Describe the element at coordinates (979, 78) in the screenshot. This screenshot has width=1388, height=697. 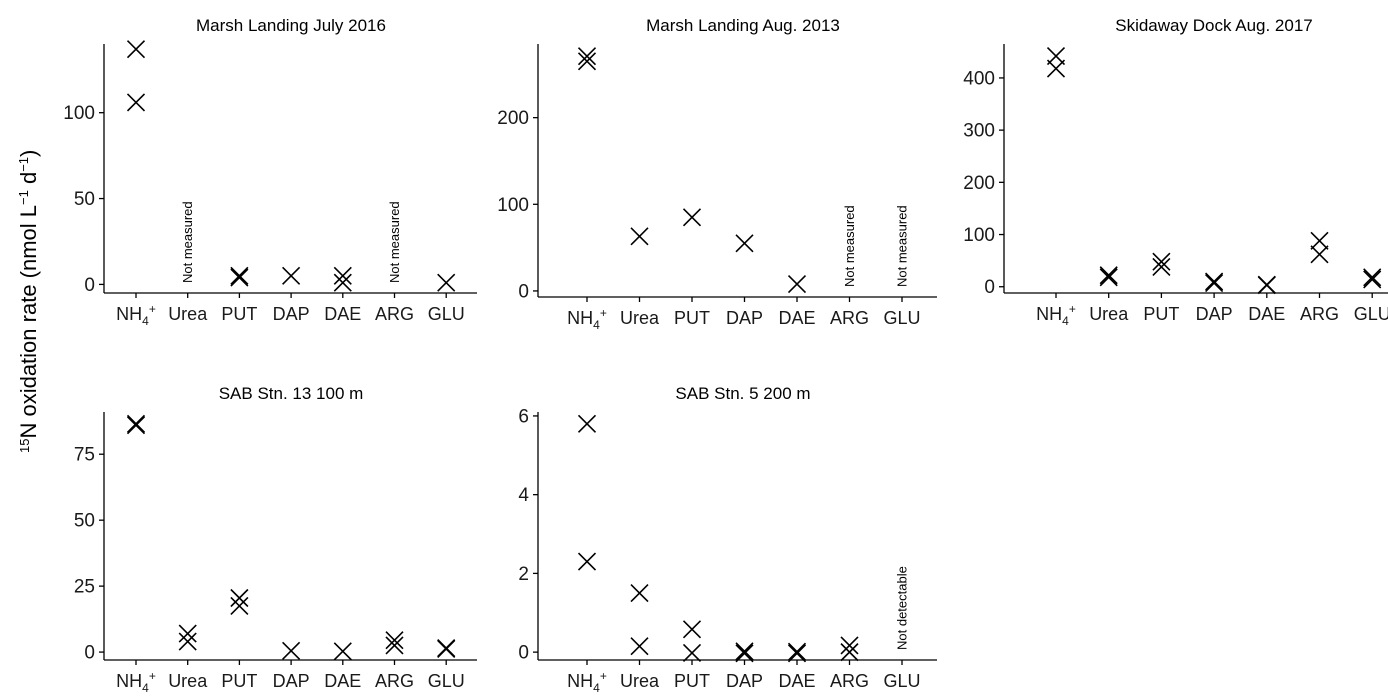
I see `y-tick-label: 400` at that location.